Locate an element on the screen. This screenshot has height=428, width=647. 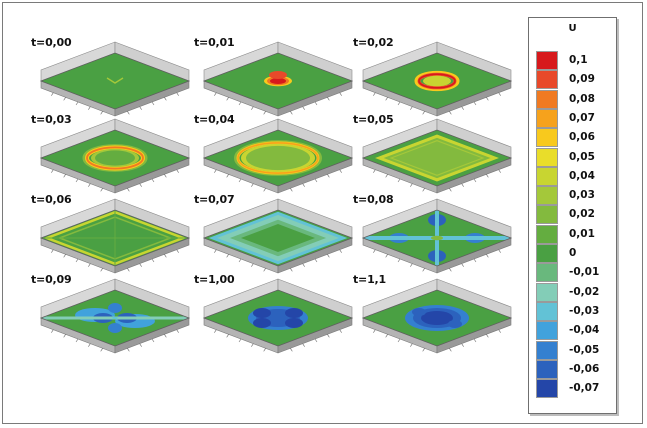
wave-diamond is located at coordinates (278, 238).